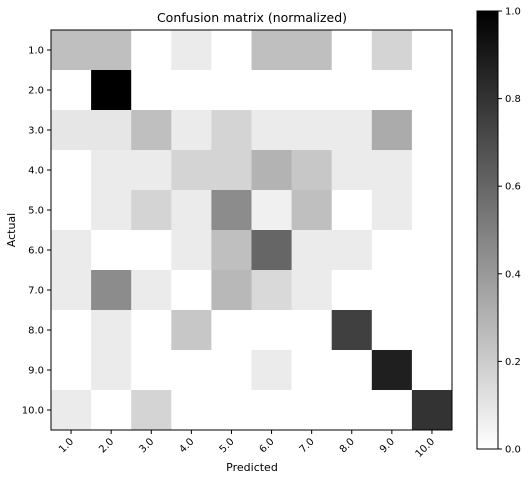  Describe the element at coordinates (36, 331) in the screenshot. I see `y-tick-label: 8.0` at that location.